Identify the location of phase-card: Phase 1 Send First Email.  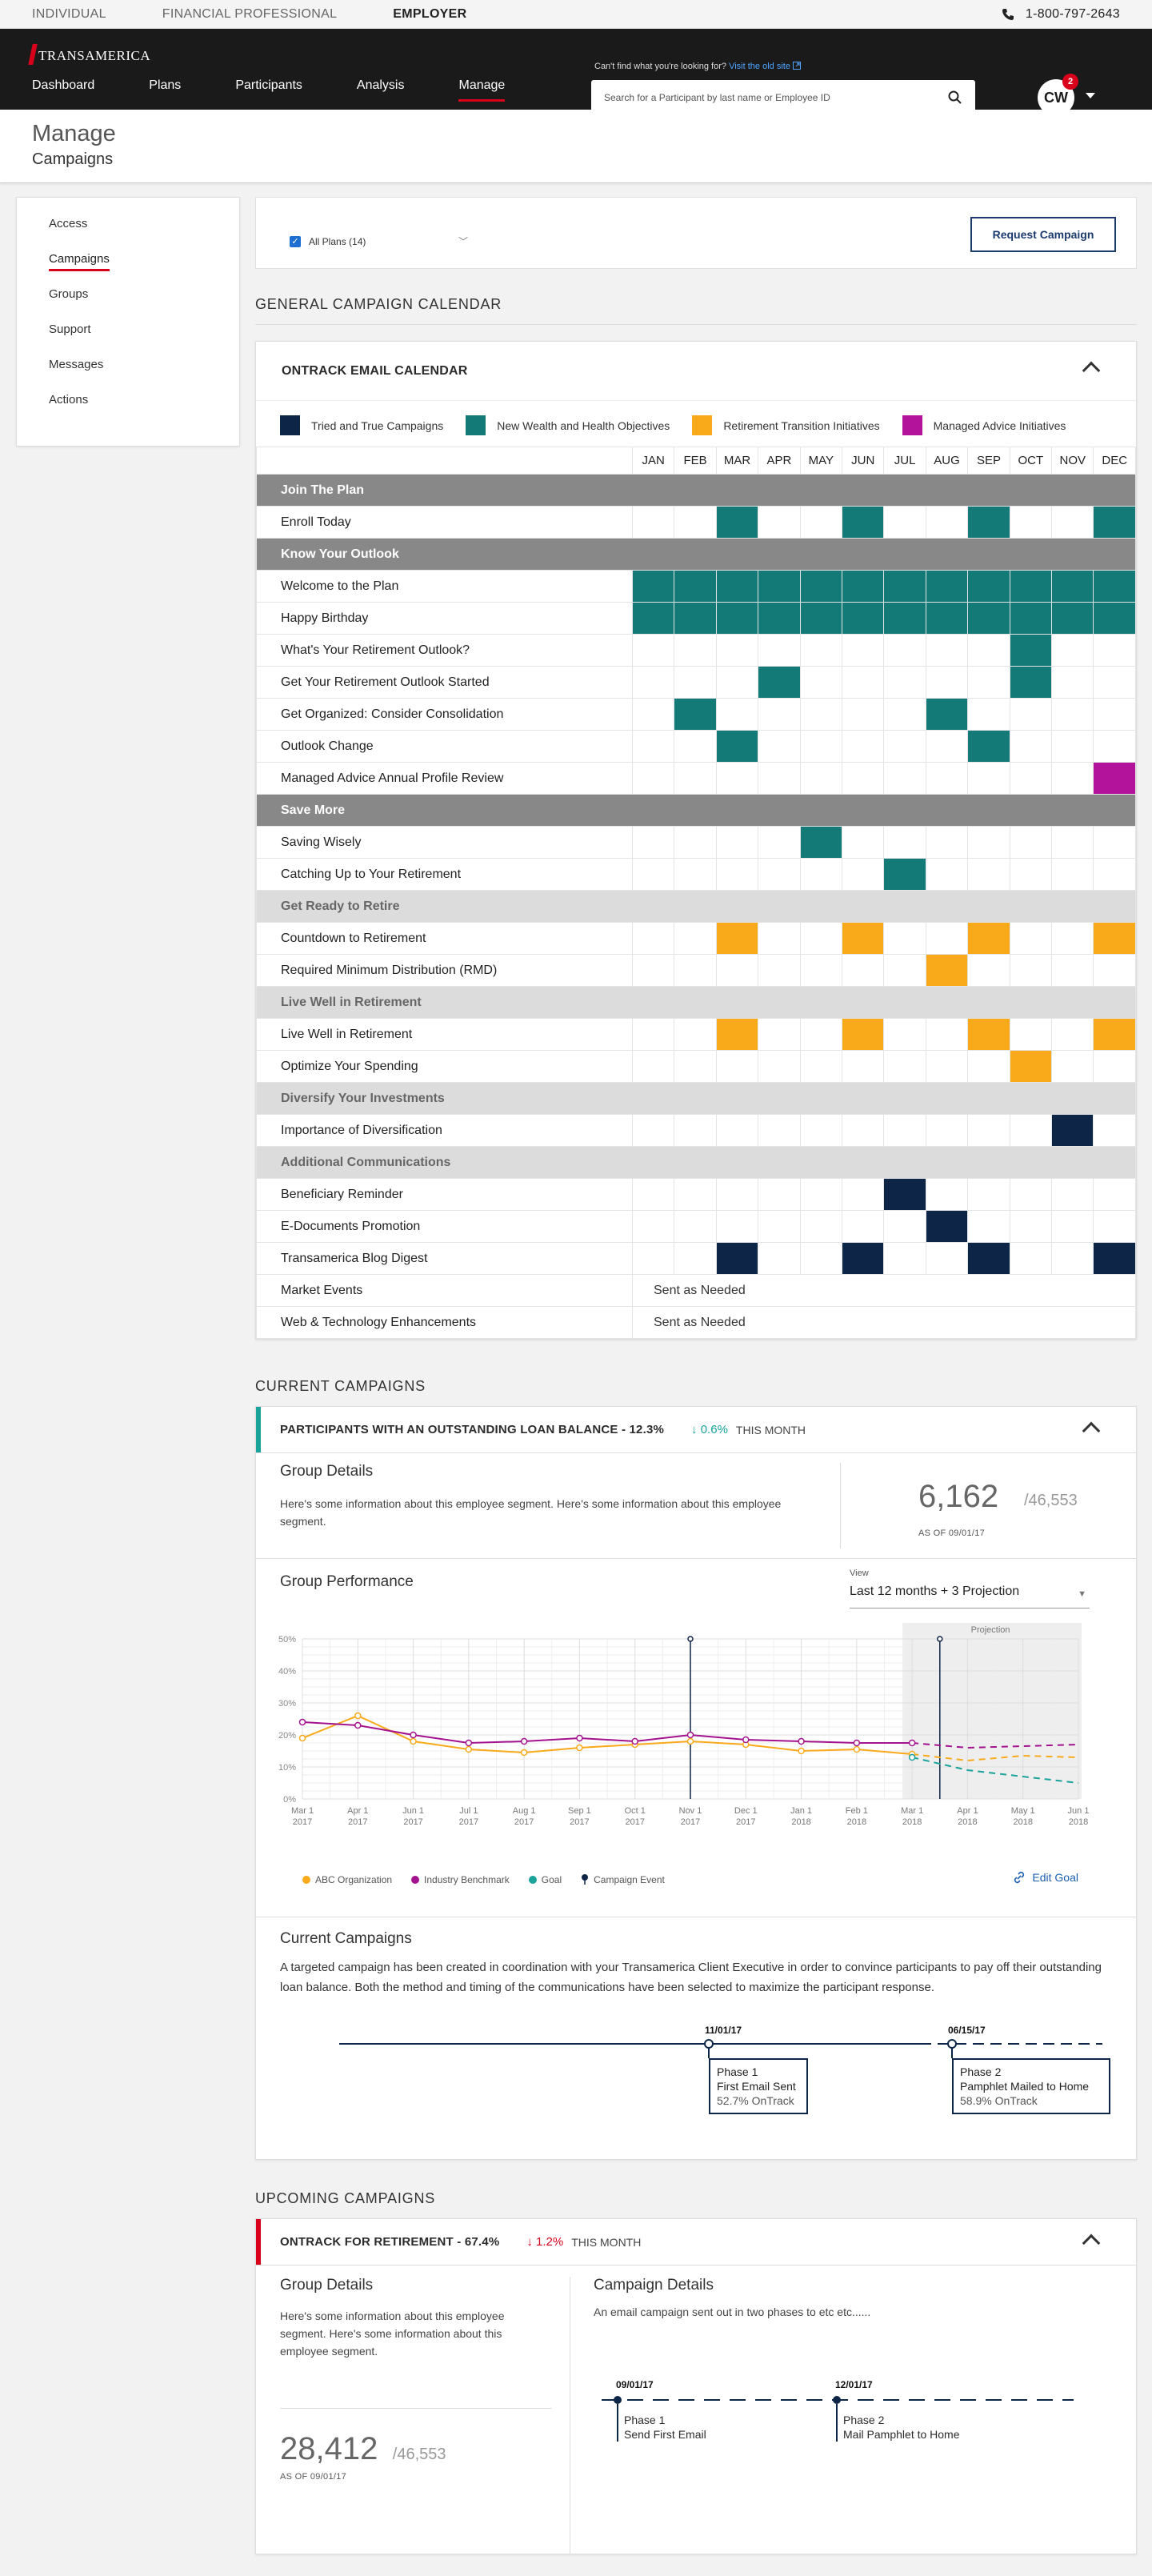
(665, 2427).